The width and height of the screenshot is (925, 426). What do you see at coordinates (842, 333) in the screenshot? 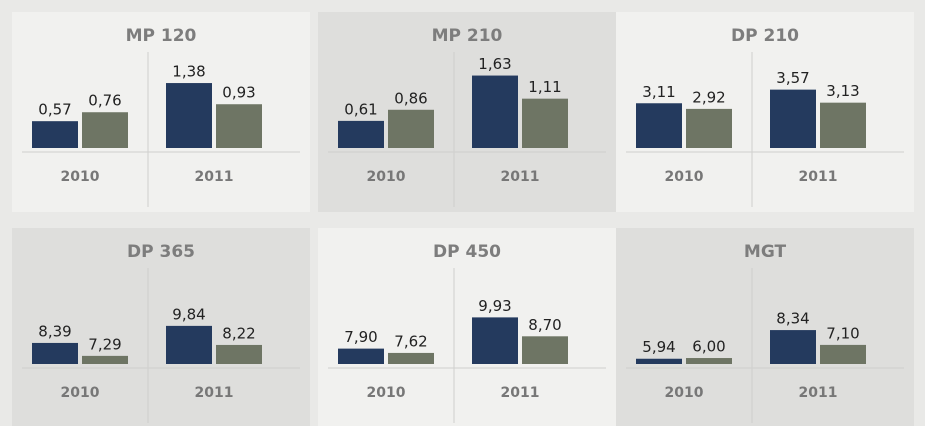
I see `value-label: 7,10` at bounding box center [842, 333].